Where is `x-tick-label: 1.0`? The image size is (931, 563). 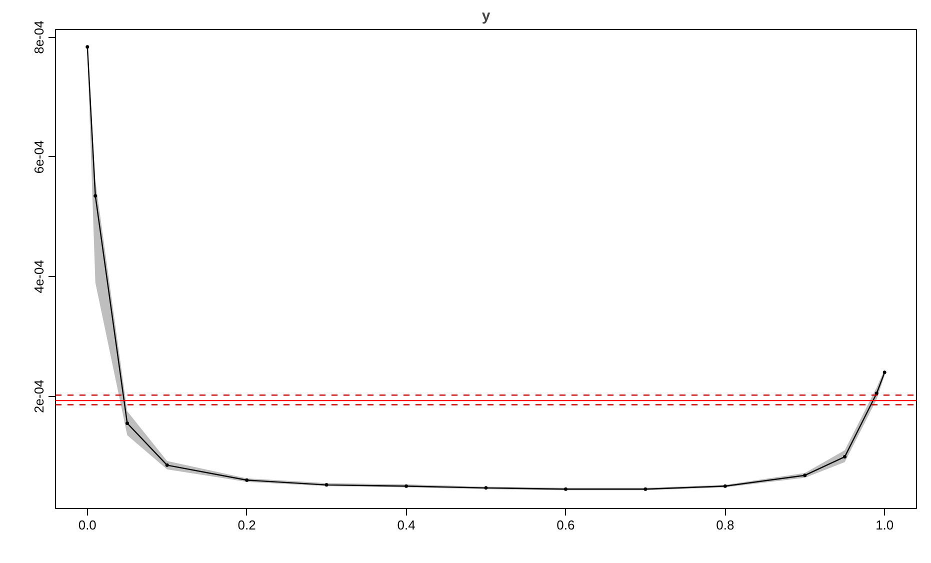 x-tick-label: 1.0 is located at coordinates (885, 525).